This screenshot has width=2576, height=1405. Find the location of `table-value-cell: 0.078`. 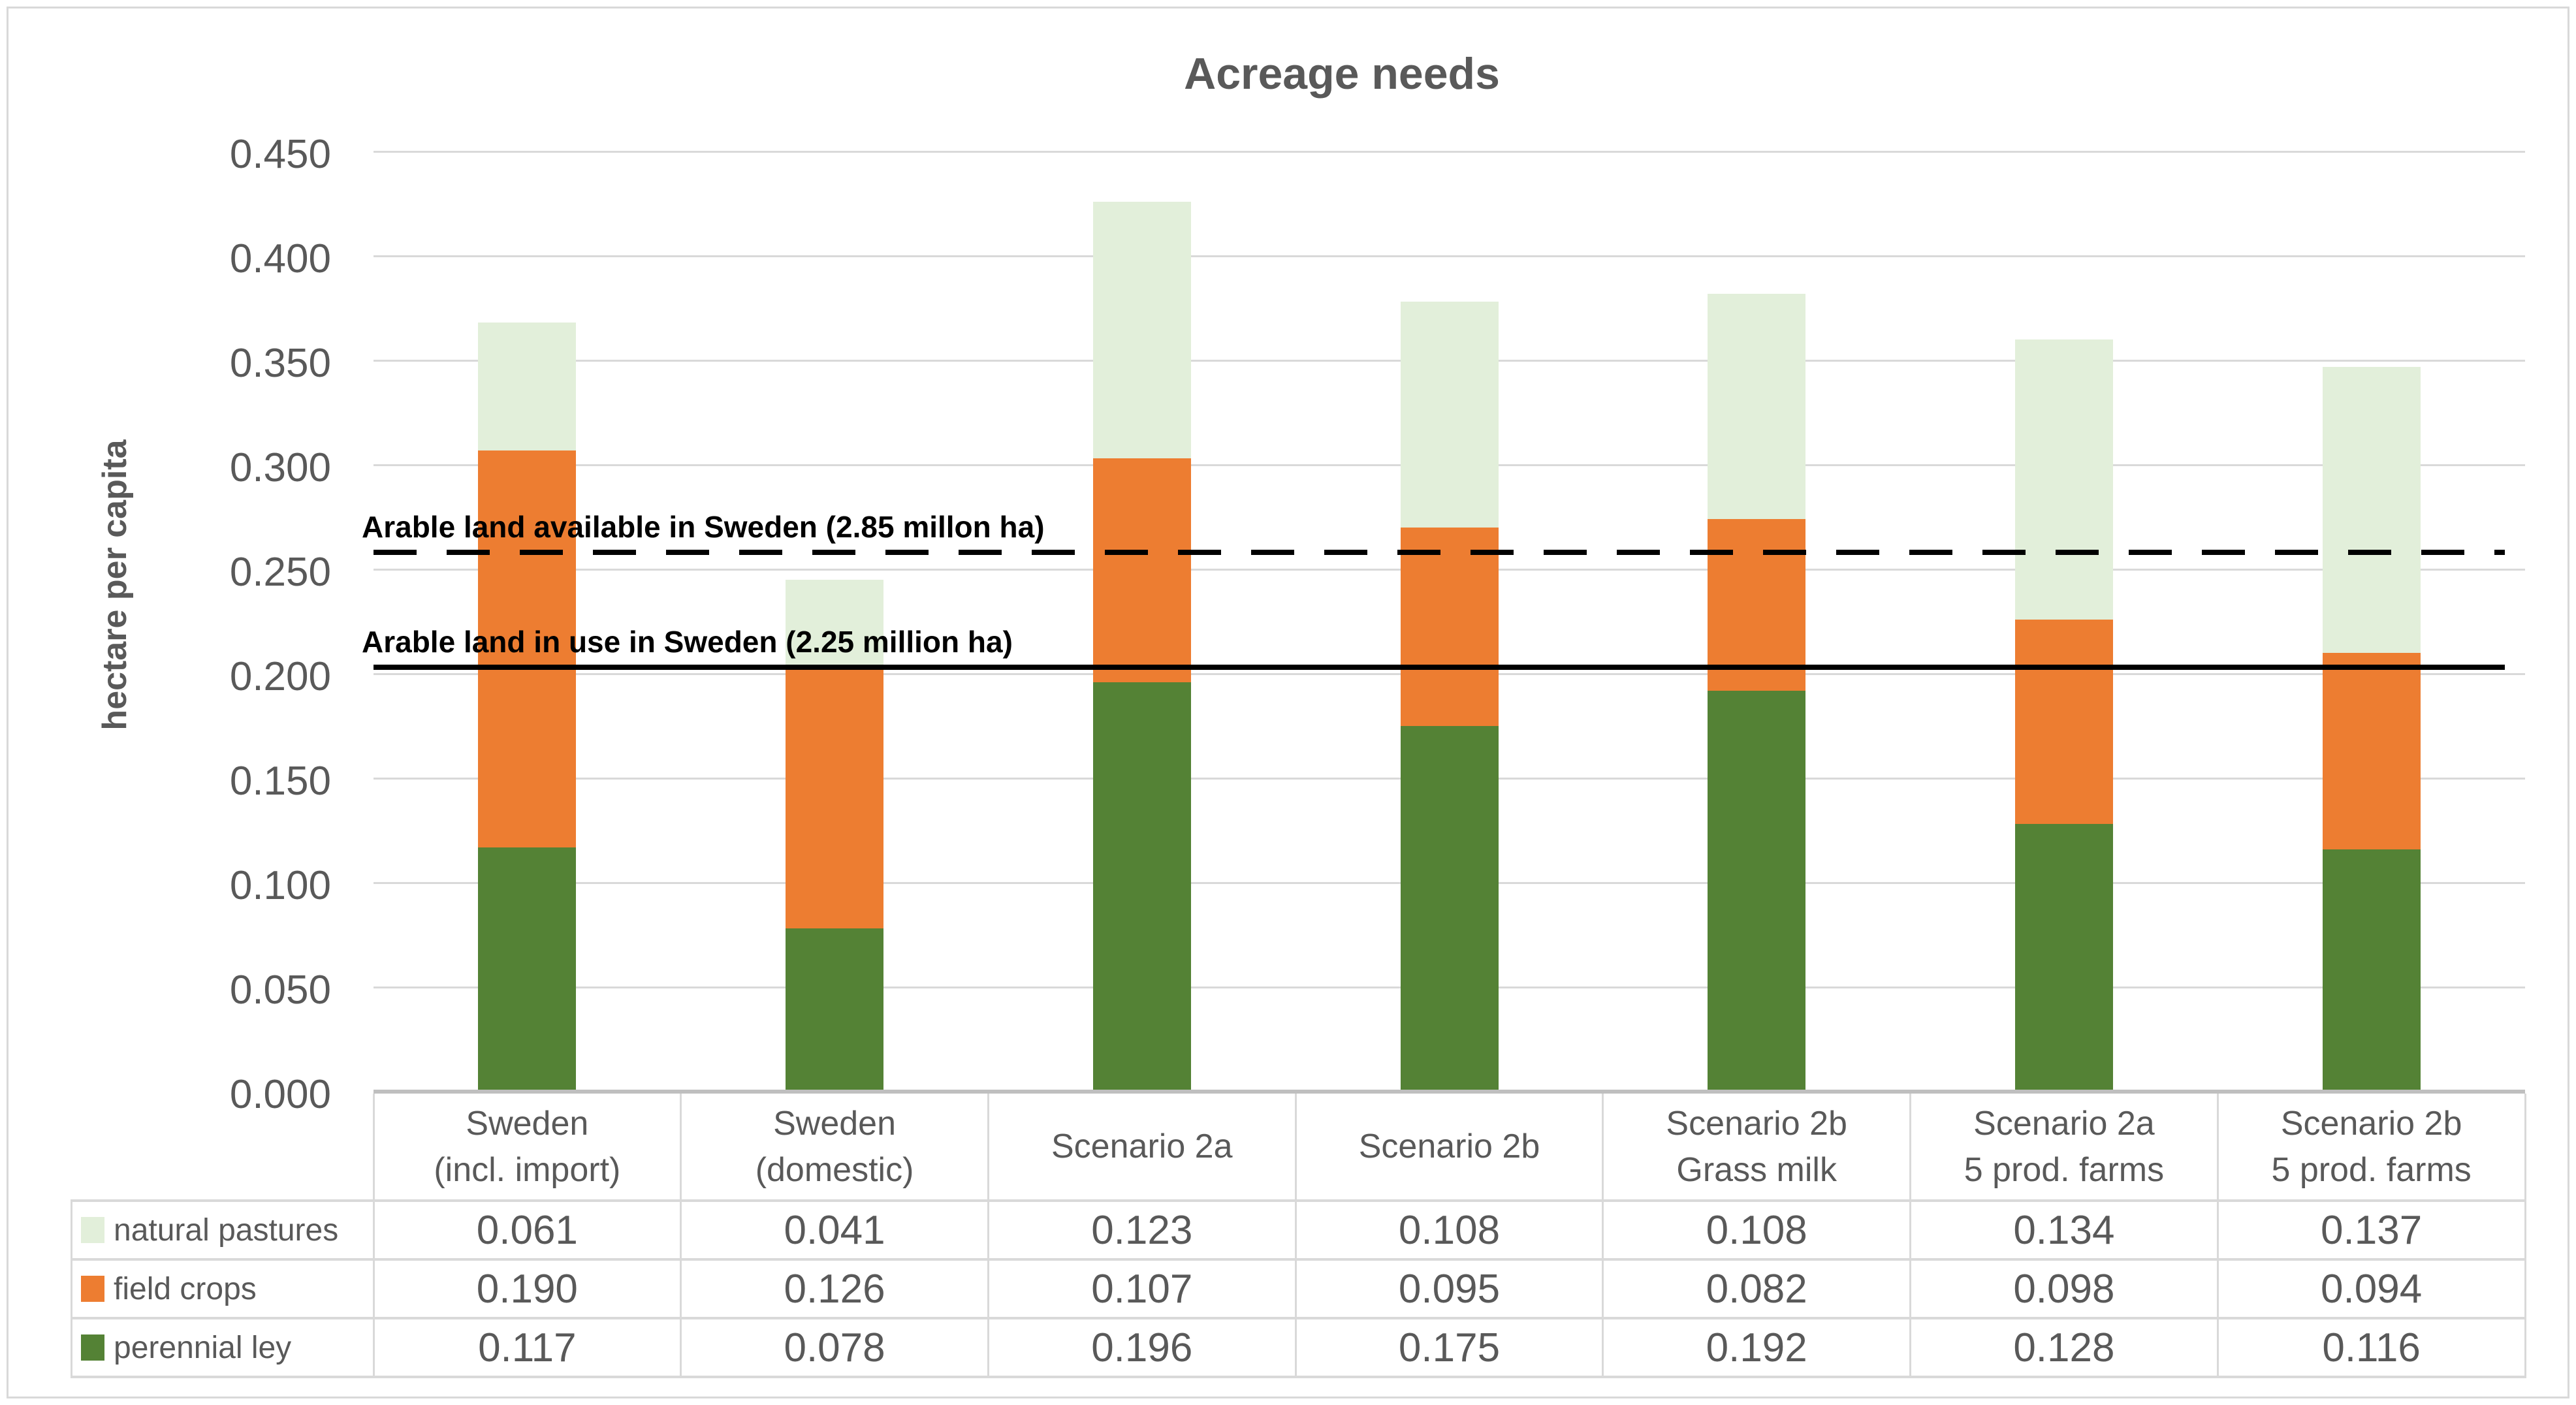

table-value-cell: 0.078 is located at coordinates (835, 1348).